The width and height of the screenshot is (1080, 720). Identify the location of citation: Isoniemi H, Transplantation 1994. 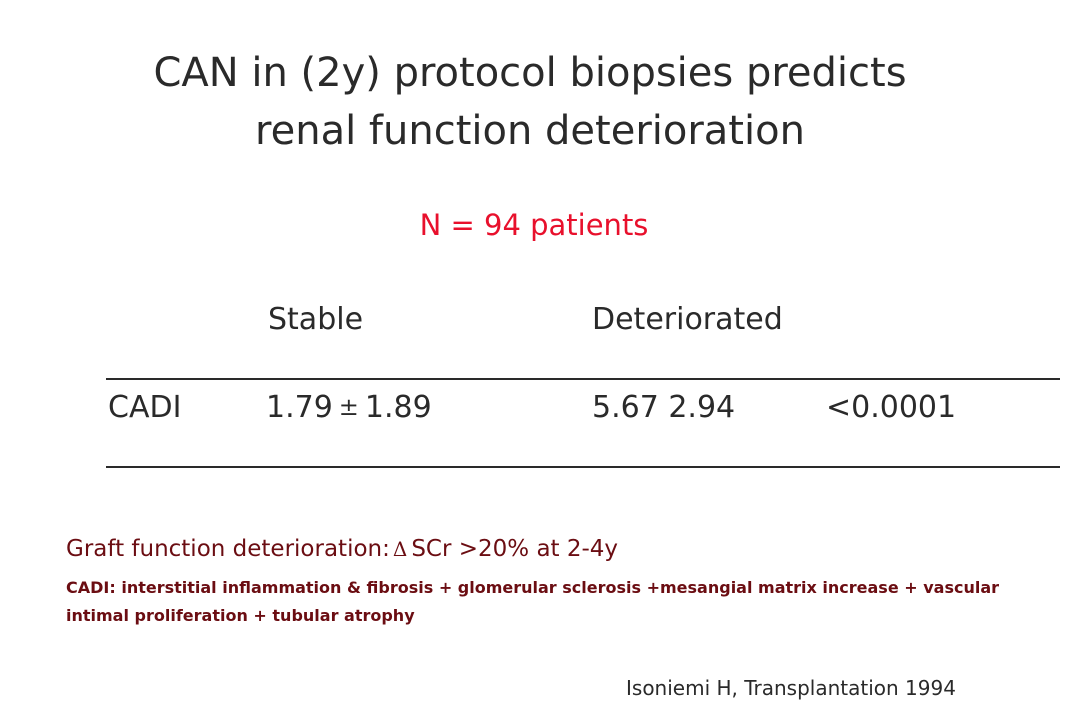
(791, 688).